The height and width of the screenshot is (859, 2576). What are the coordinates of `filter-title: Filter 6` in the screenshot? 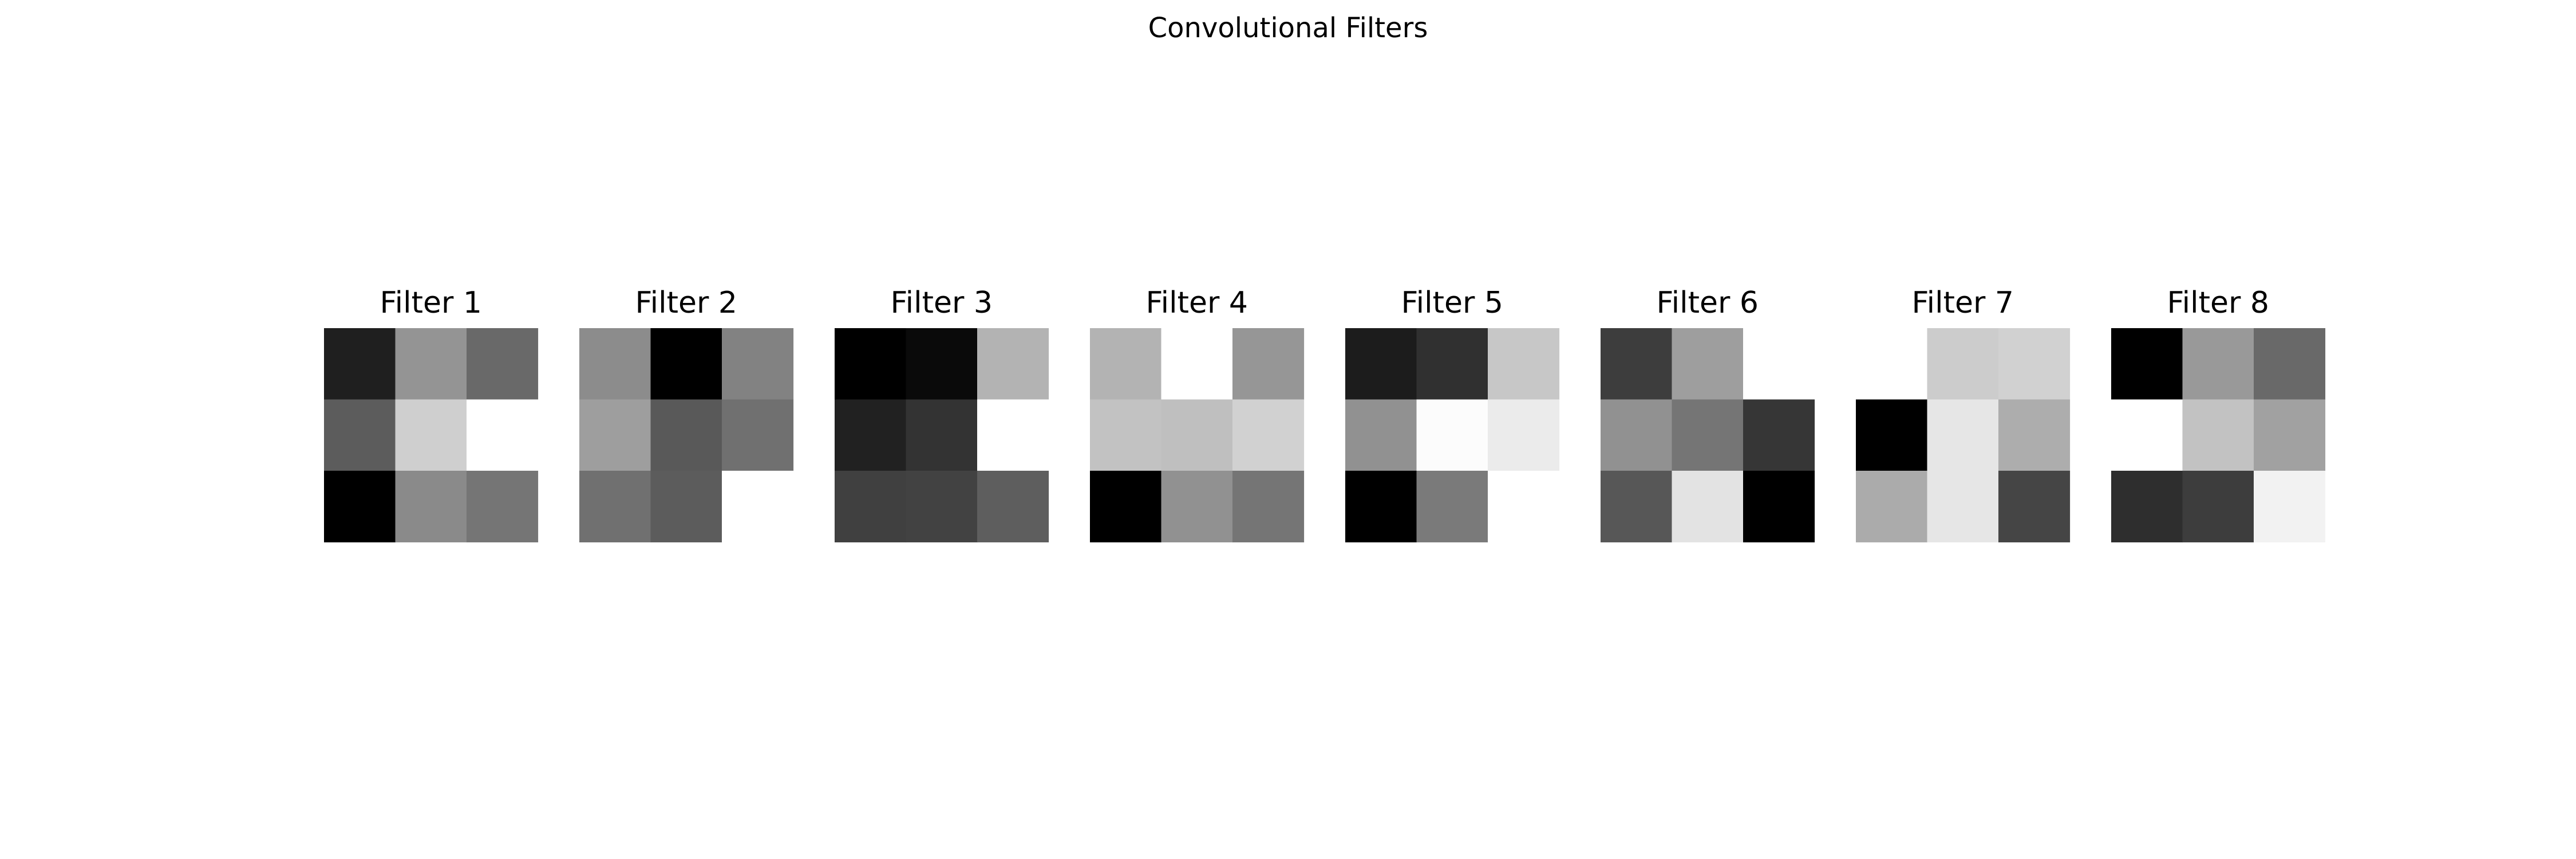 It's located at (1708, 303).